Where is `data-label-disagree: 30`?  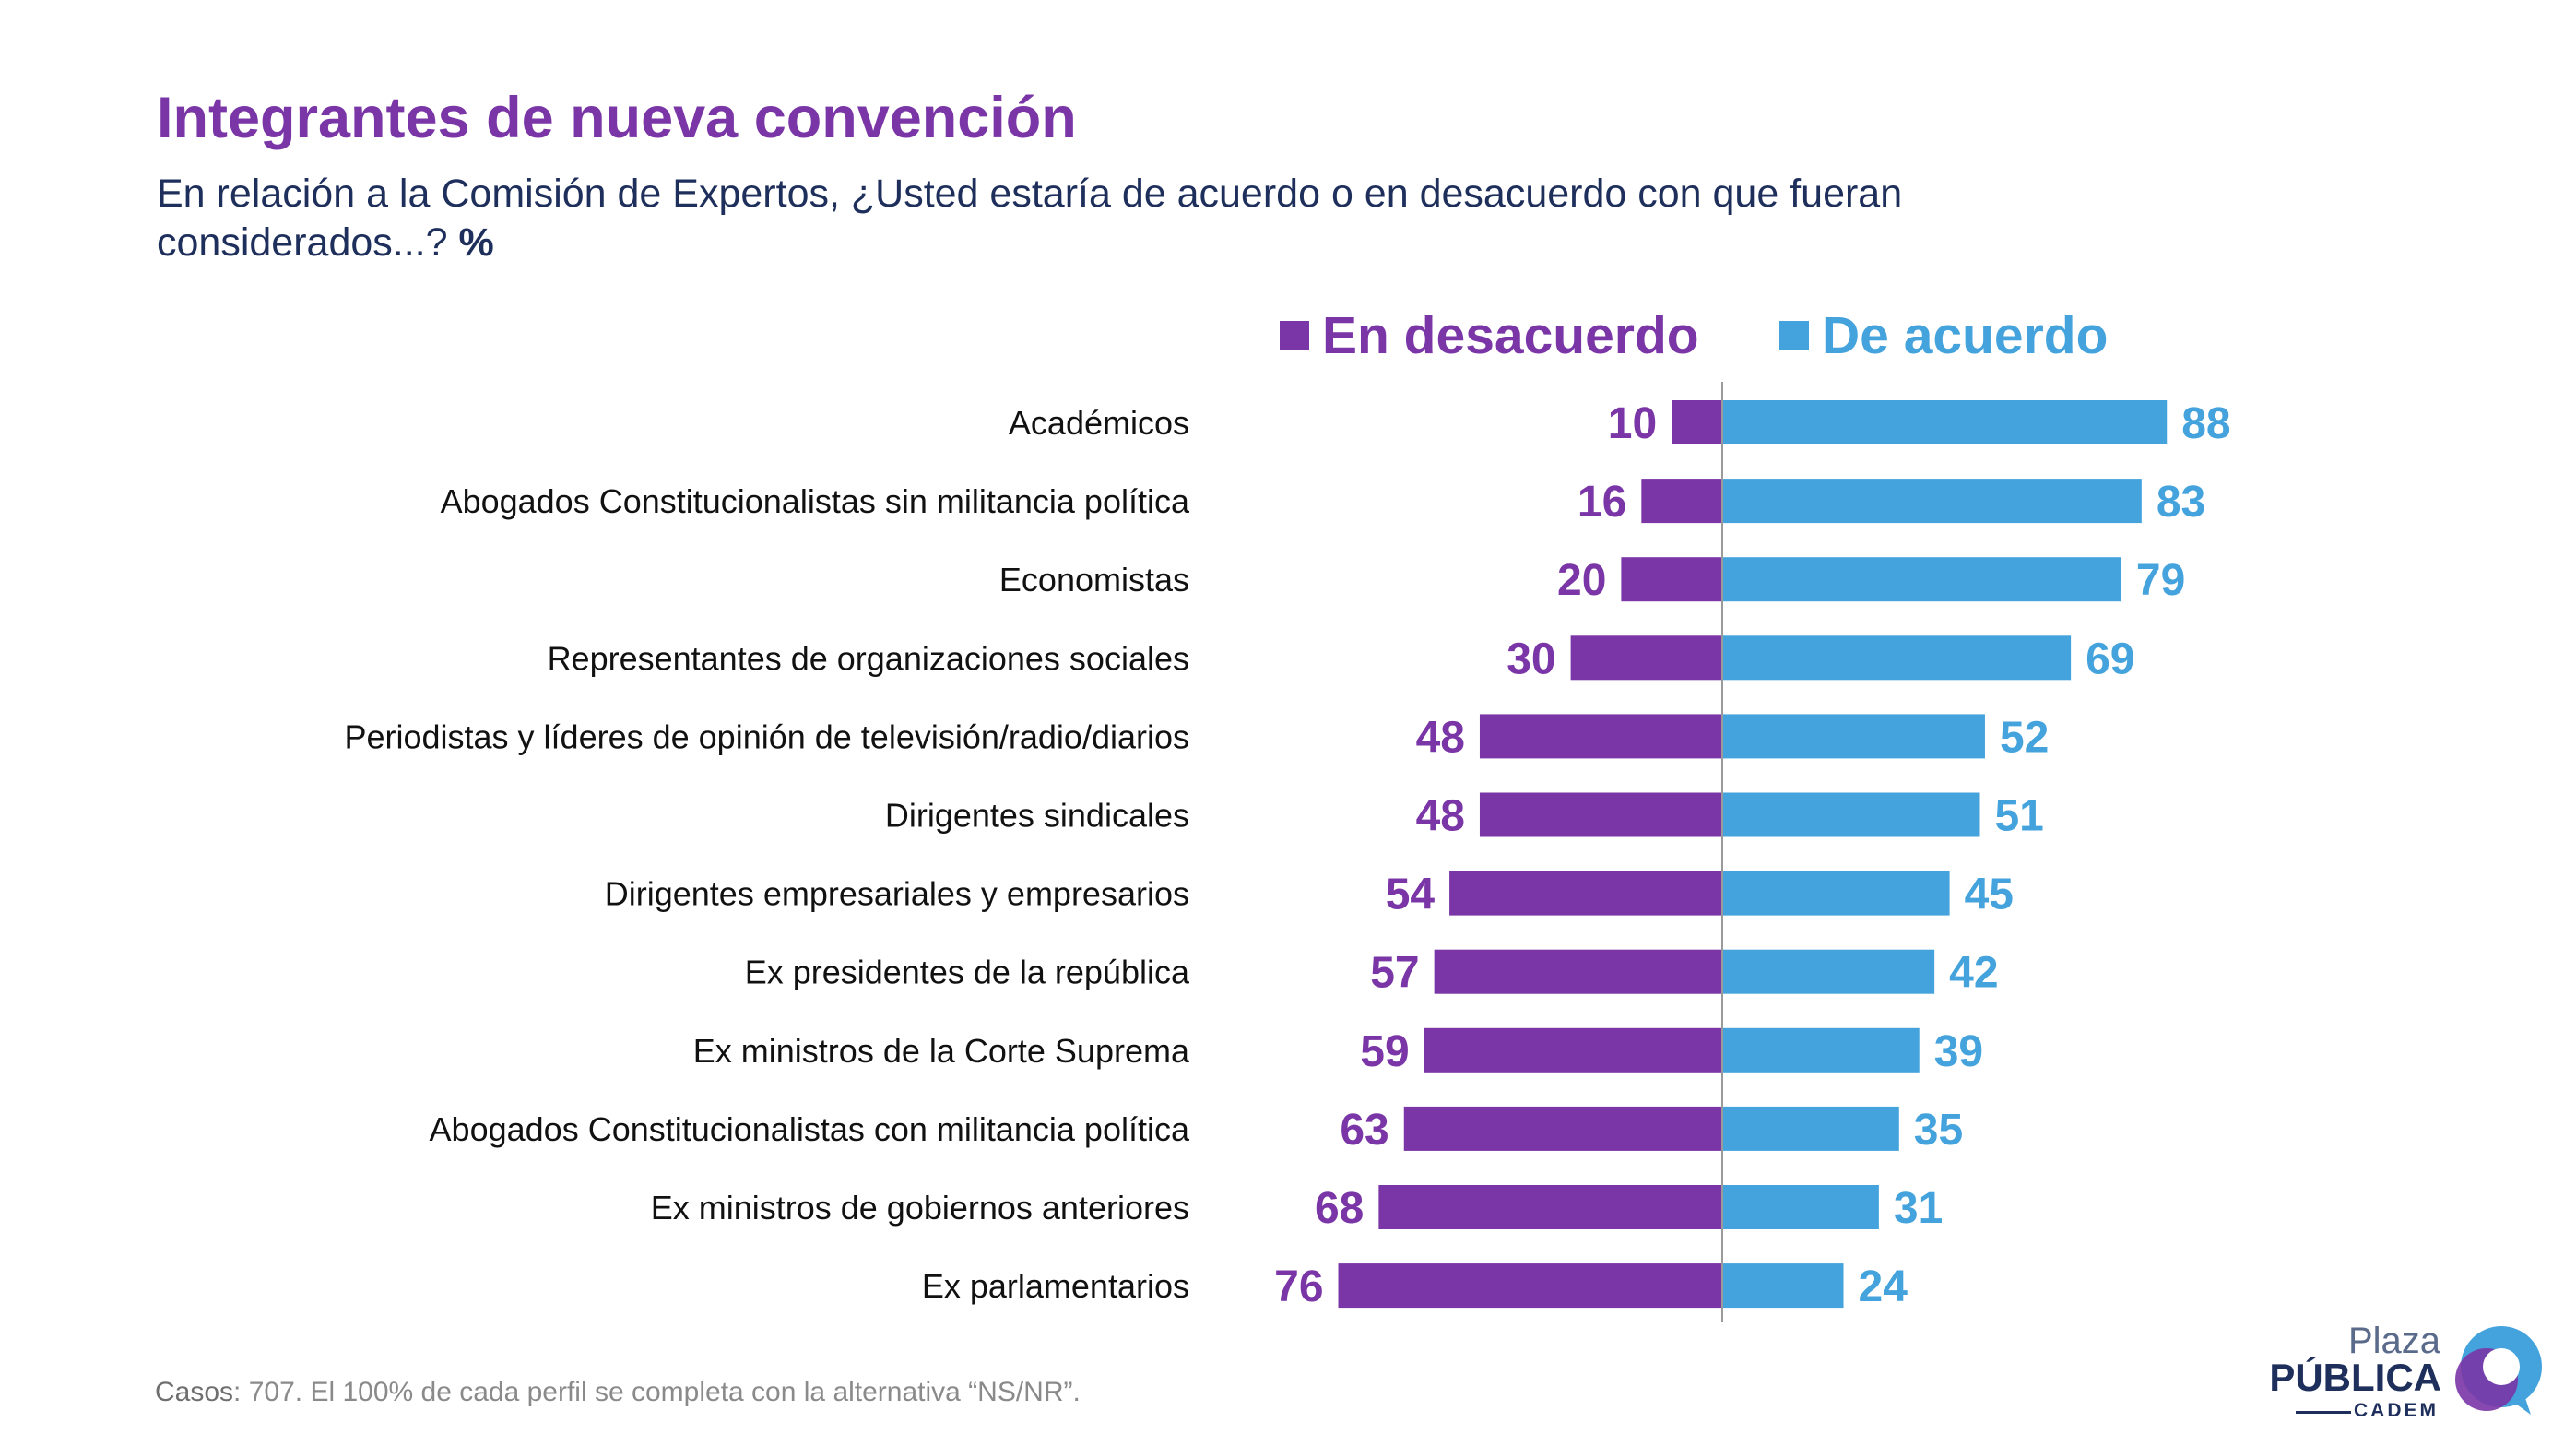
data-label-disagree: 30 is located at coordinates (1531, 658).